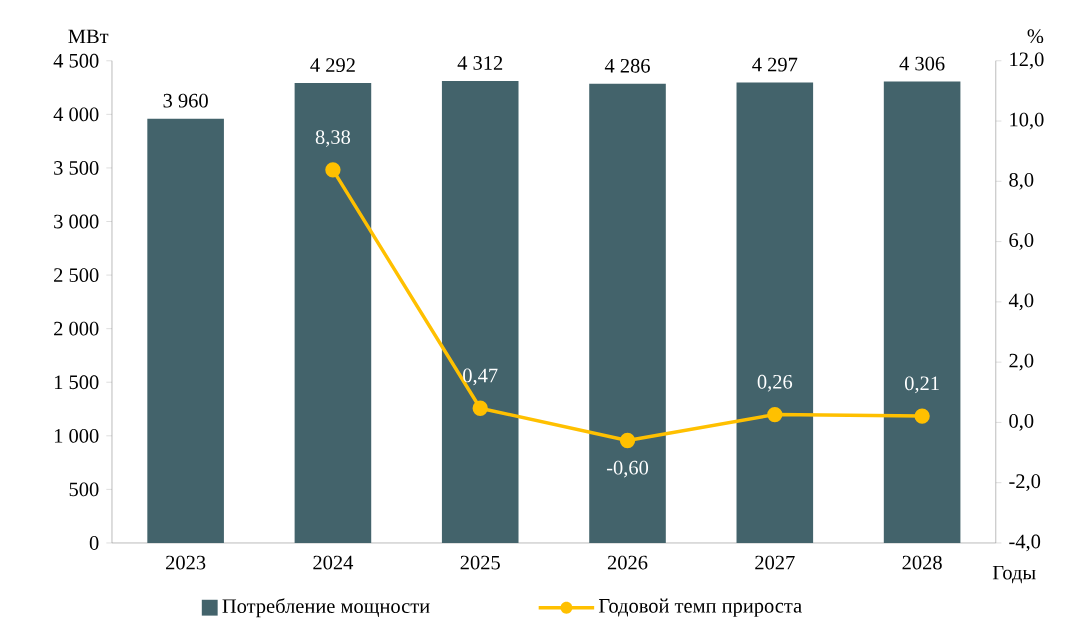 The height and width of the screenshot is (624, 1079). What do you see at coordinates (88, 36) in the screenshot?
I see `y-axis-title: МВт` at bounding box center [88, 36].